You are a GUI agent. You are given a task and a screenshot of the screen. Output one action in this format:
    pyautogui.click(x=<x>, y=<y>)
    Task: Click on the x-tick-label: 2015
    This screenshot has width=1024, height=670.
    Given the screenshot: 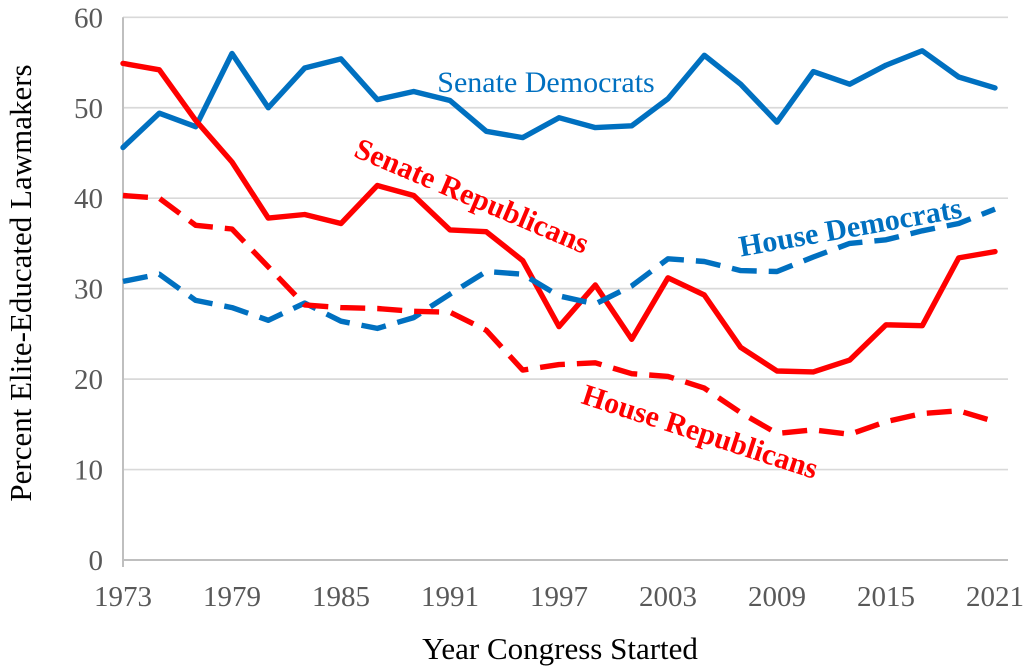 What is the action you would take?
    pyautogui.click(x=886, y=597)
    